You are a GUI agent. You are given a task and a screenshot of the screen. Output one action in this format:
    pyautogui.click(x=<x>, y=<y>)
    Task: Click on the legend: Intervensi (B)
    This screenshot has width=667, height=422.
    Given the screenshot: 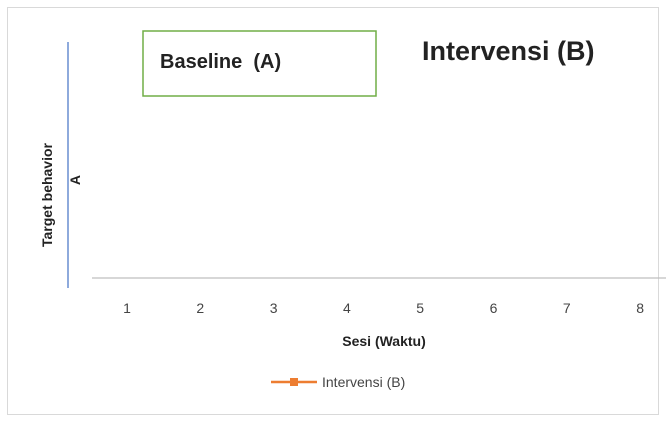 What is the action you would take?
    pyautogui.click(x=338, y=382)
    